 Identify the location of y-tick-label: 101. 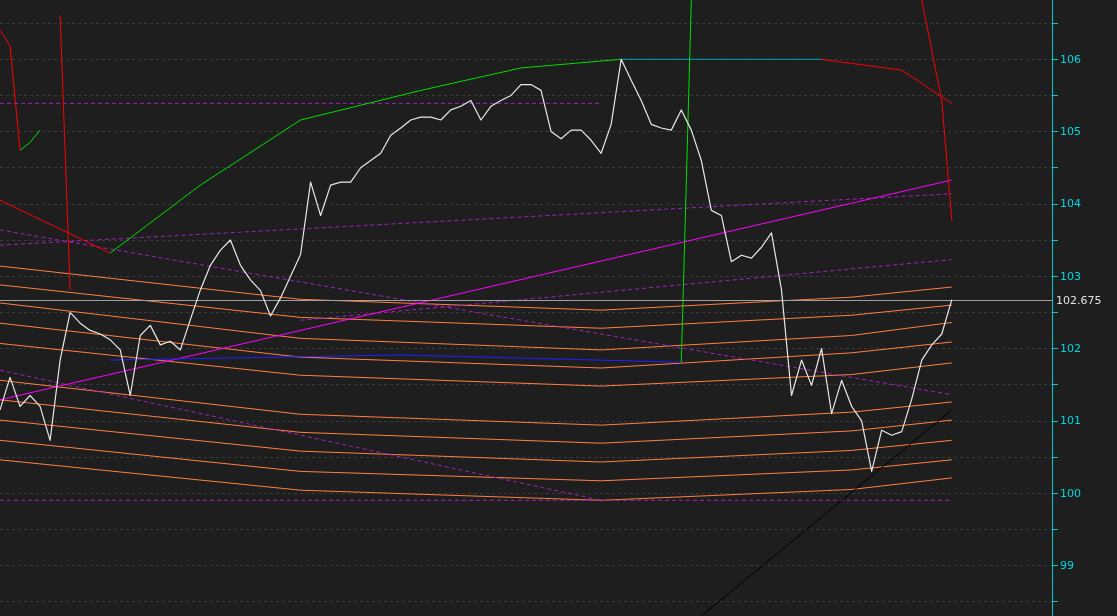
(1070, 421).